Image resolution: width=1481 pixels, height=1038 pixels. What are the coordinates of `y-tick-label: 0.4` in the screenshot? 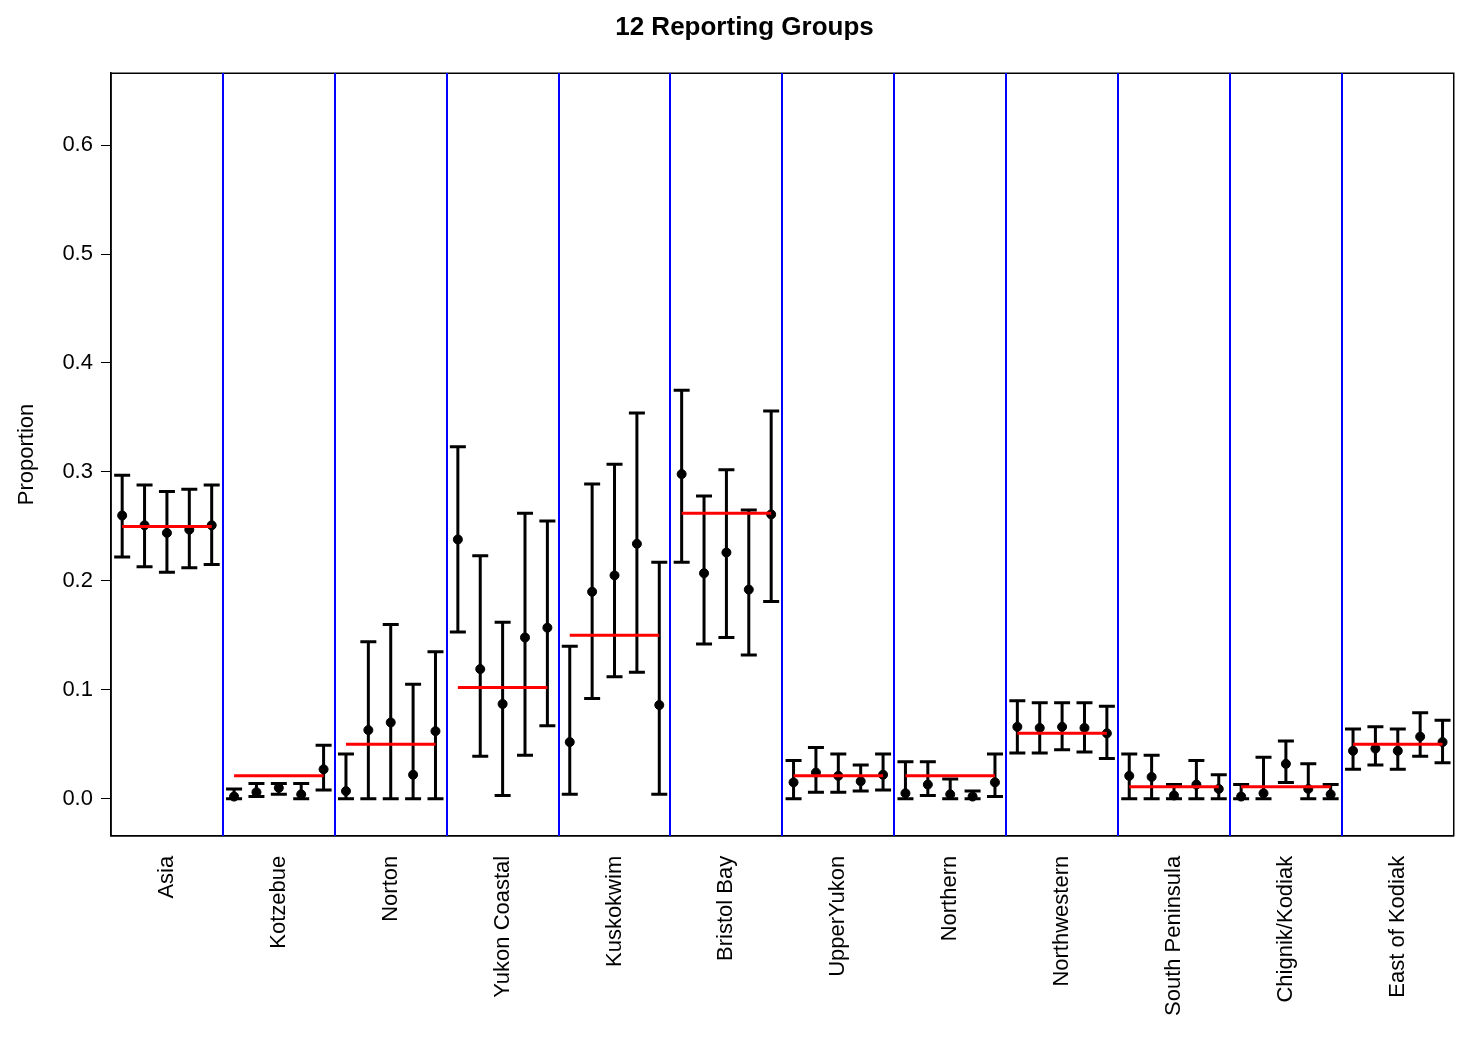 It's located at (77, 362).